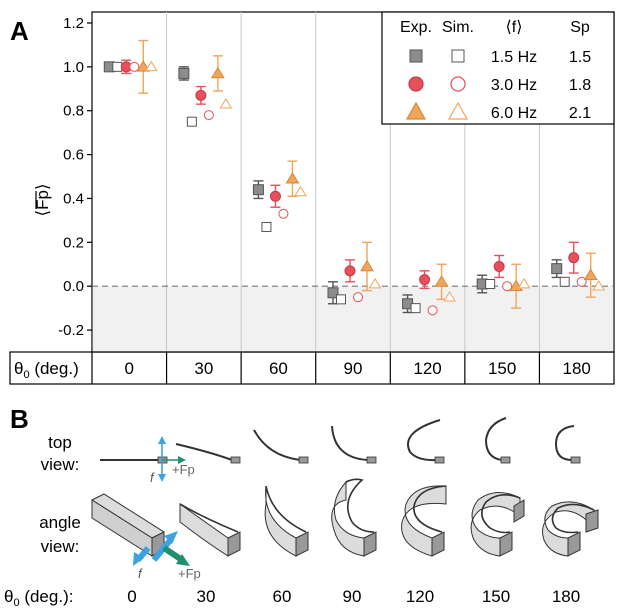  I want to click on legend-row: 3.0 Hz 1.8, so click(499, 85).